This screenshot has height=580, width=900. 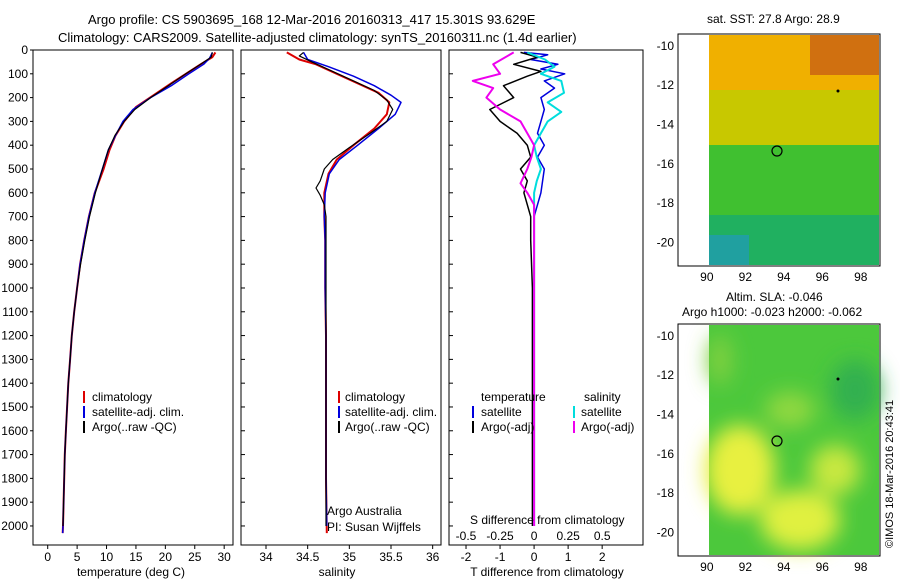 What do you see at coordinates (666, 532) in the screenshot?
I see `map-y-tick-label: -20` at bounding box center [666, 532].